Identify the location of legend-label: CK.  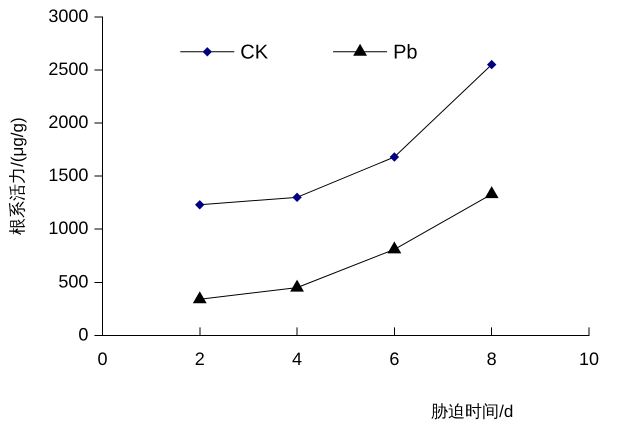
(254, 52).